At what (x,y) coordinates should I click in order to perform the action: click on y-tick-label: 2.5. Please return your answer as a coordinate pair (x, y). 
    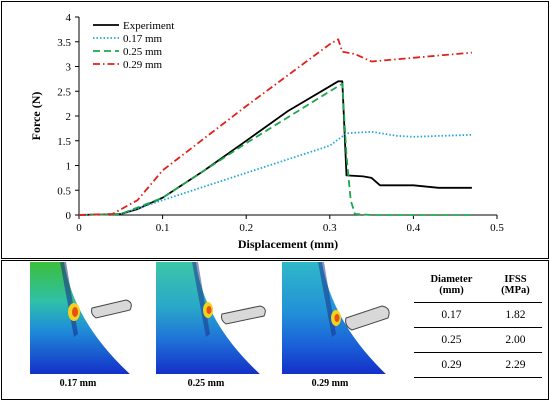
    Looking at the image, I should click on (64, 92).